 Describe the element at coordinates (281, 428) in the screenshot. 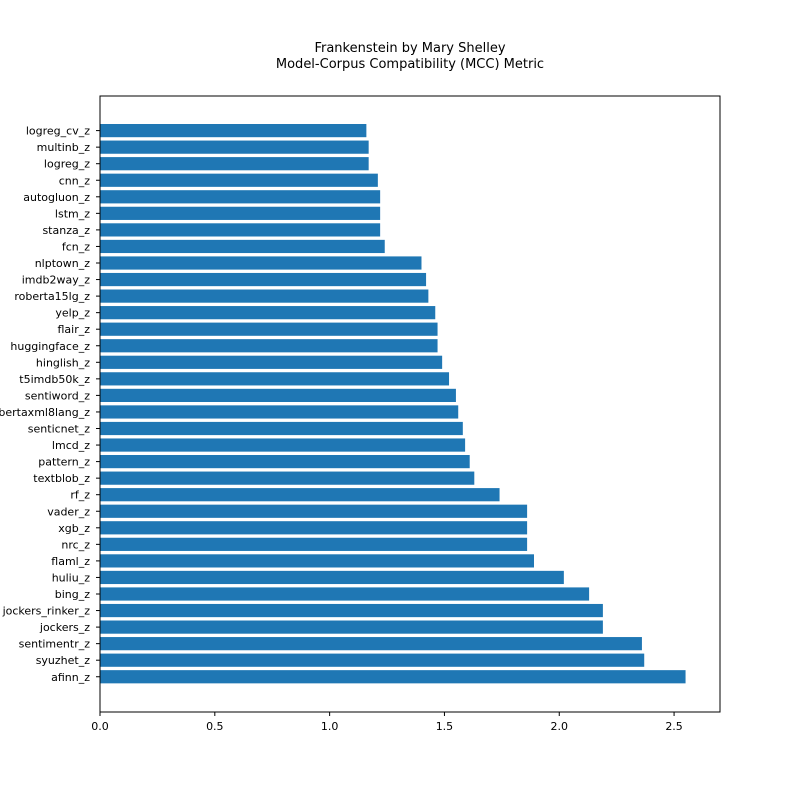

I see `bar-senticnet_z` at that location.